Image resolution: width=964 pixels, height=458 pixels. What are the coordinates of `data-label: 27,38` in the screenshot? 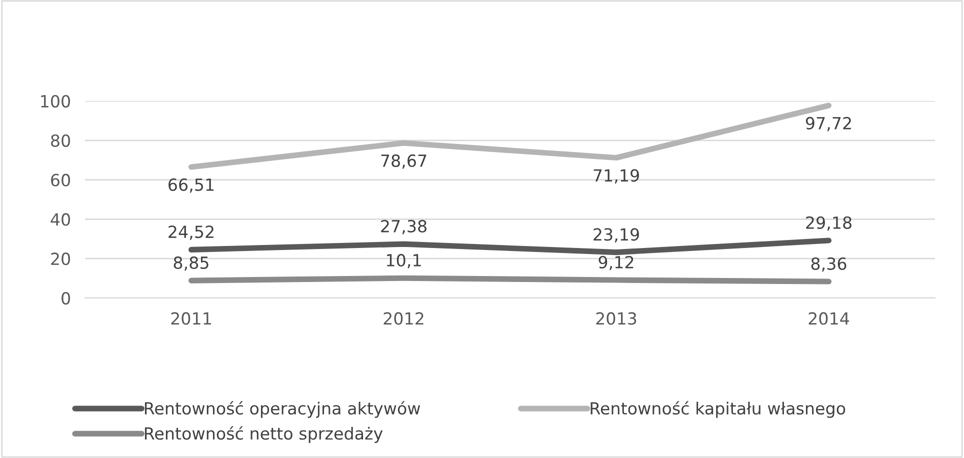 It's located at (403, 227).